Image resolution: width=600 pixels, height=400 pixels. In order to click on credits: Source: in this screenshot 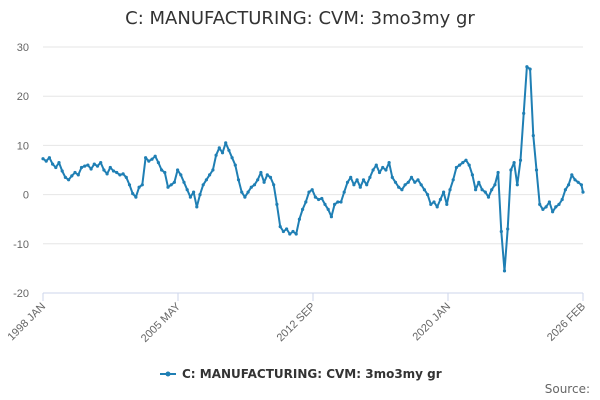, I will do `click(567, 389)`.